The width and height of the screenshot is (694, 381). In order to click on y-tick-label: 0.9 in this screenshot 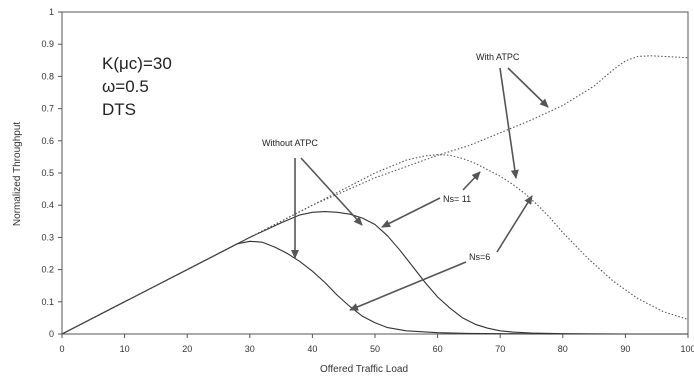, I will do `click(47, 44)`.